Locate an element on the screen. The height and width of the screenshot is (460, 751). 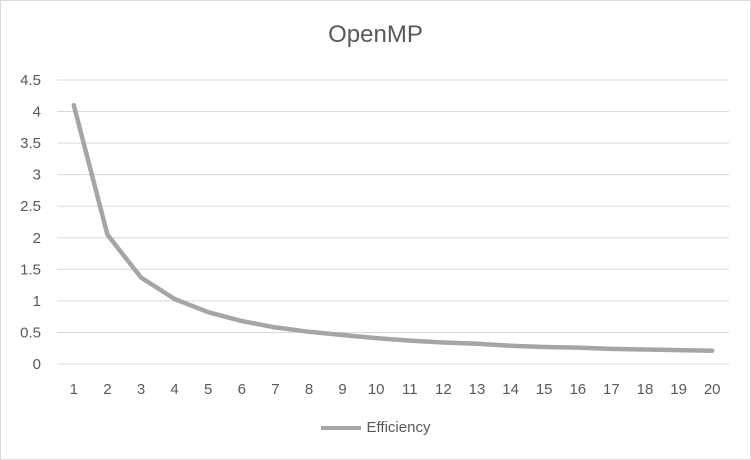
legend: Efficiency is located at coordinates (375, 427).